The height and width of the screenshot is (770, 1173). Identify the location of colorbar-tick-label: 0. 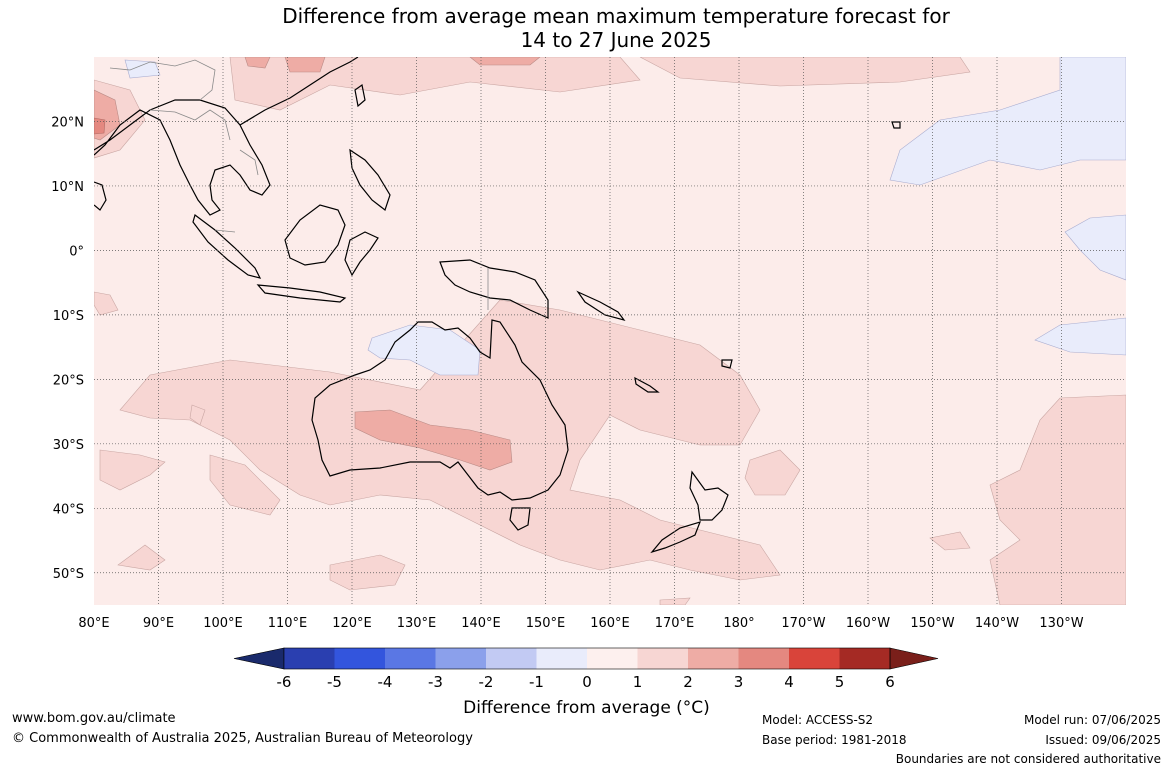
(587, 682).